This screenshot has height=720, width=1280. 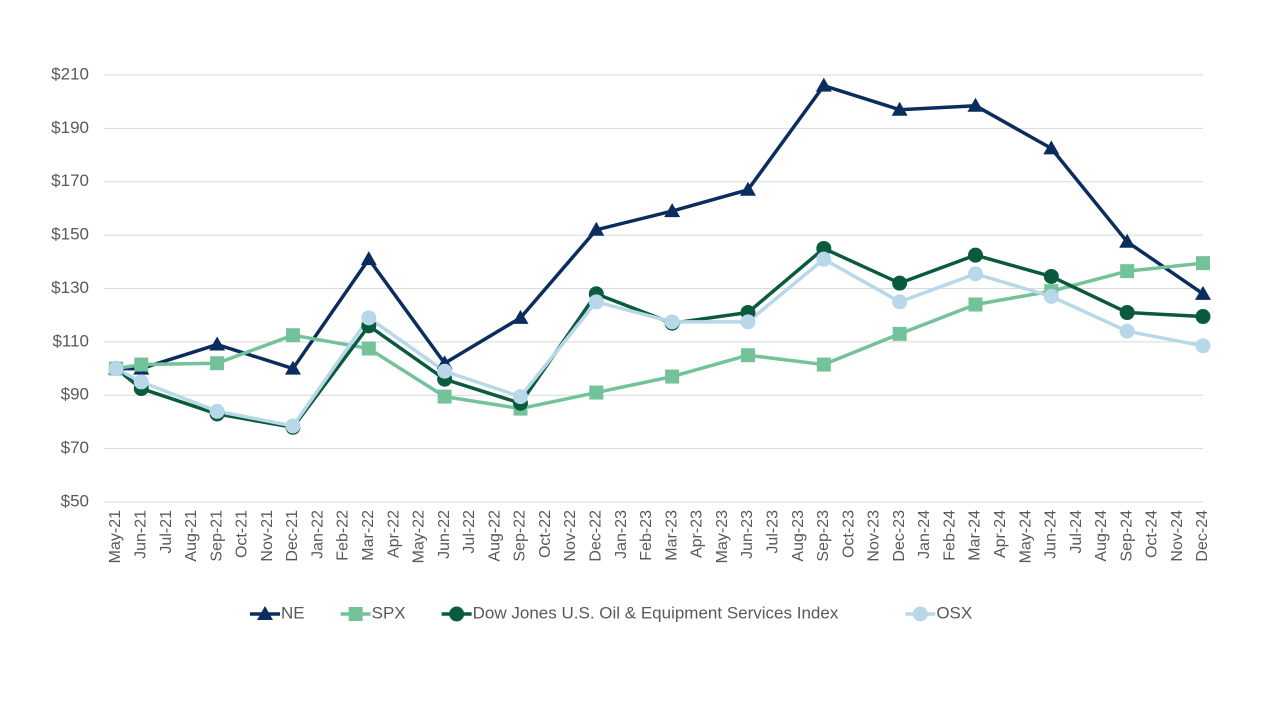 What do you see at coordinates (772, 532) in the screenshot?
I see `x-tick-label: Jul-23` at bounding box center [772, 532].